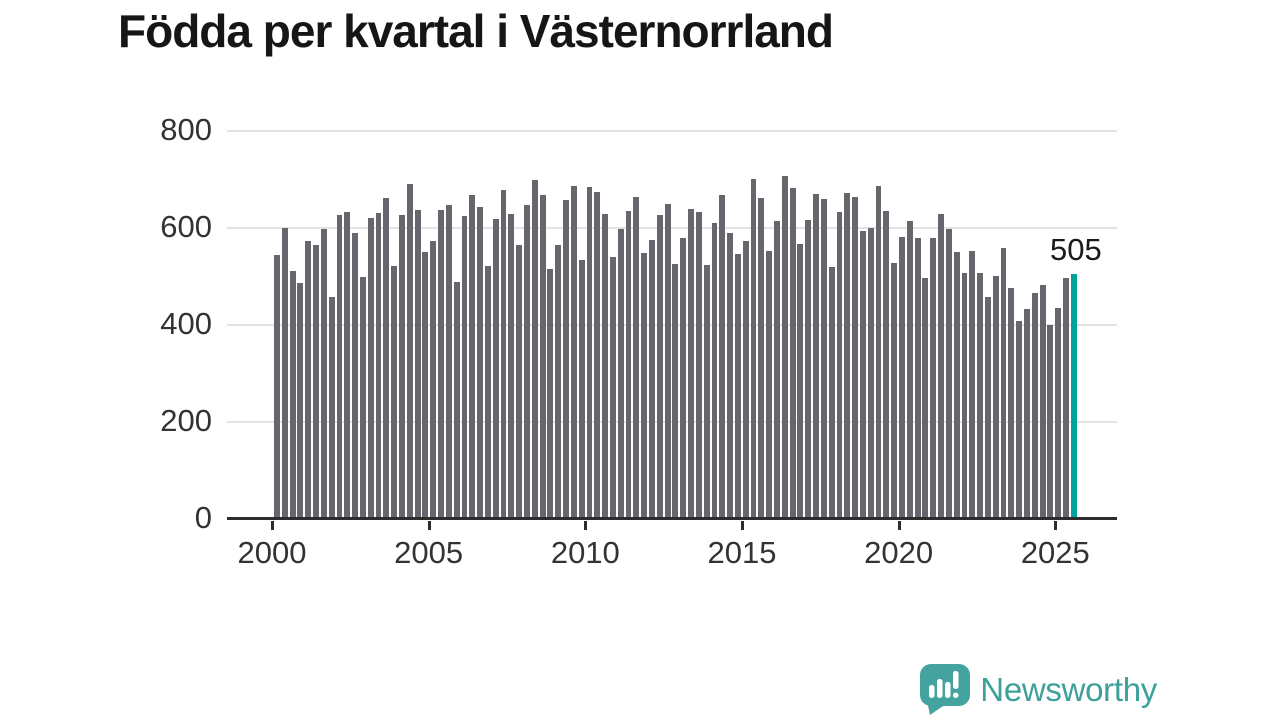 The height and width of the screenshot is (720, 1280). Describe the element at coordinates (612, 388) in the screenshot. I see `bar-2010-Q4` at that location.